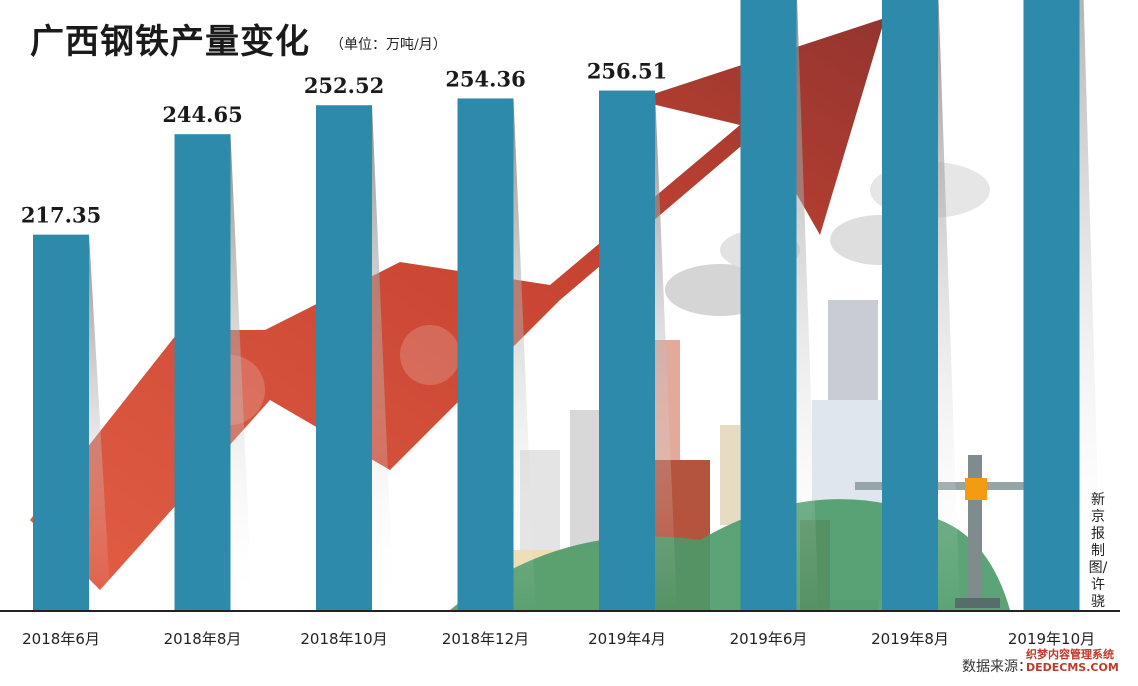  What do you see at coordinates (61, 639) in the screenshot?
I see `category-label: 2018年6月` at bounding box center [61, 639].